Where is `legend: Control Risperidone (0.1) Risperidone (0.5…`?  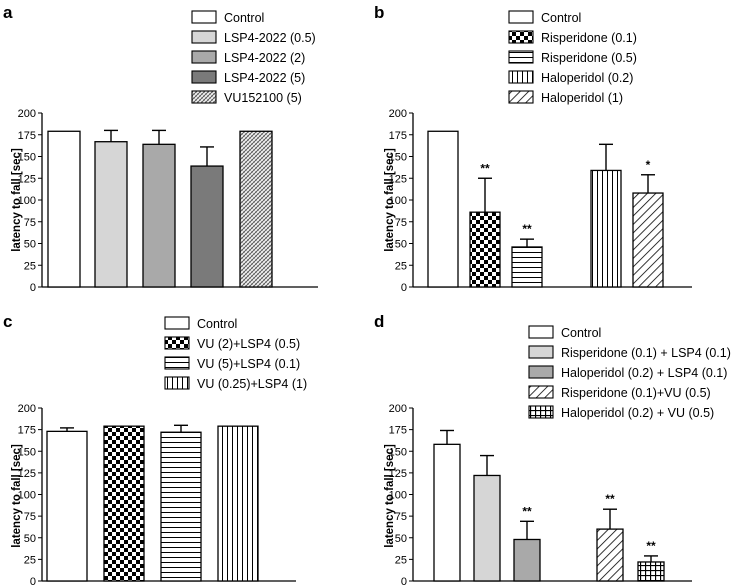 legend: Control Risperidone (0.1) Risperidone (0.5… is located at coordinates (572, 57).